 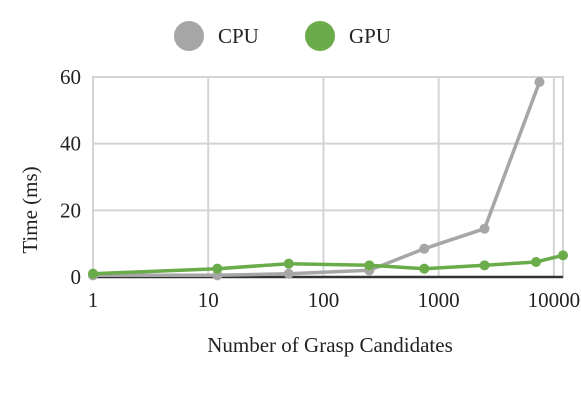 I want to click on x-axis-title: Number of Grasp Candidates, so click(x=330, y=345).